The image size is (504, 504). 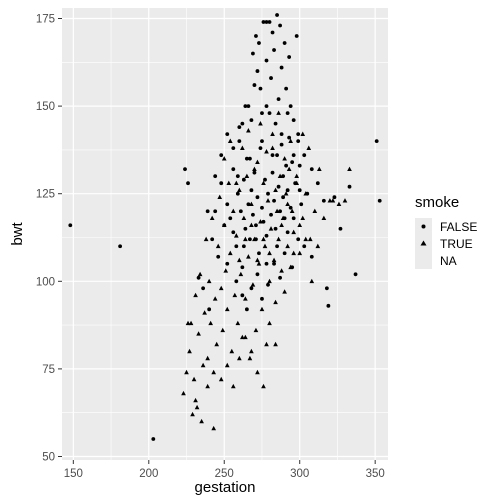 What do you see at coordinates (437, 202) in the screenshot?
I see `legend-title: smoke` at bounding box center [437, 202].